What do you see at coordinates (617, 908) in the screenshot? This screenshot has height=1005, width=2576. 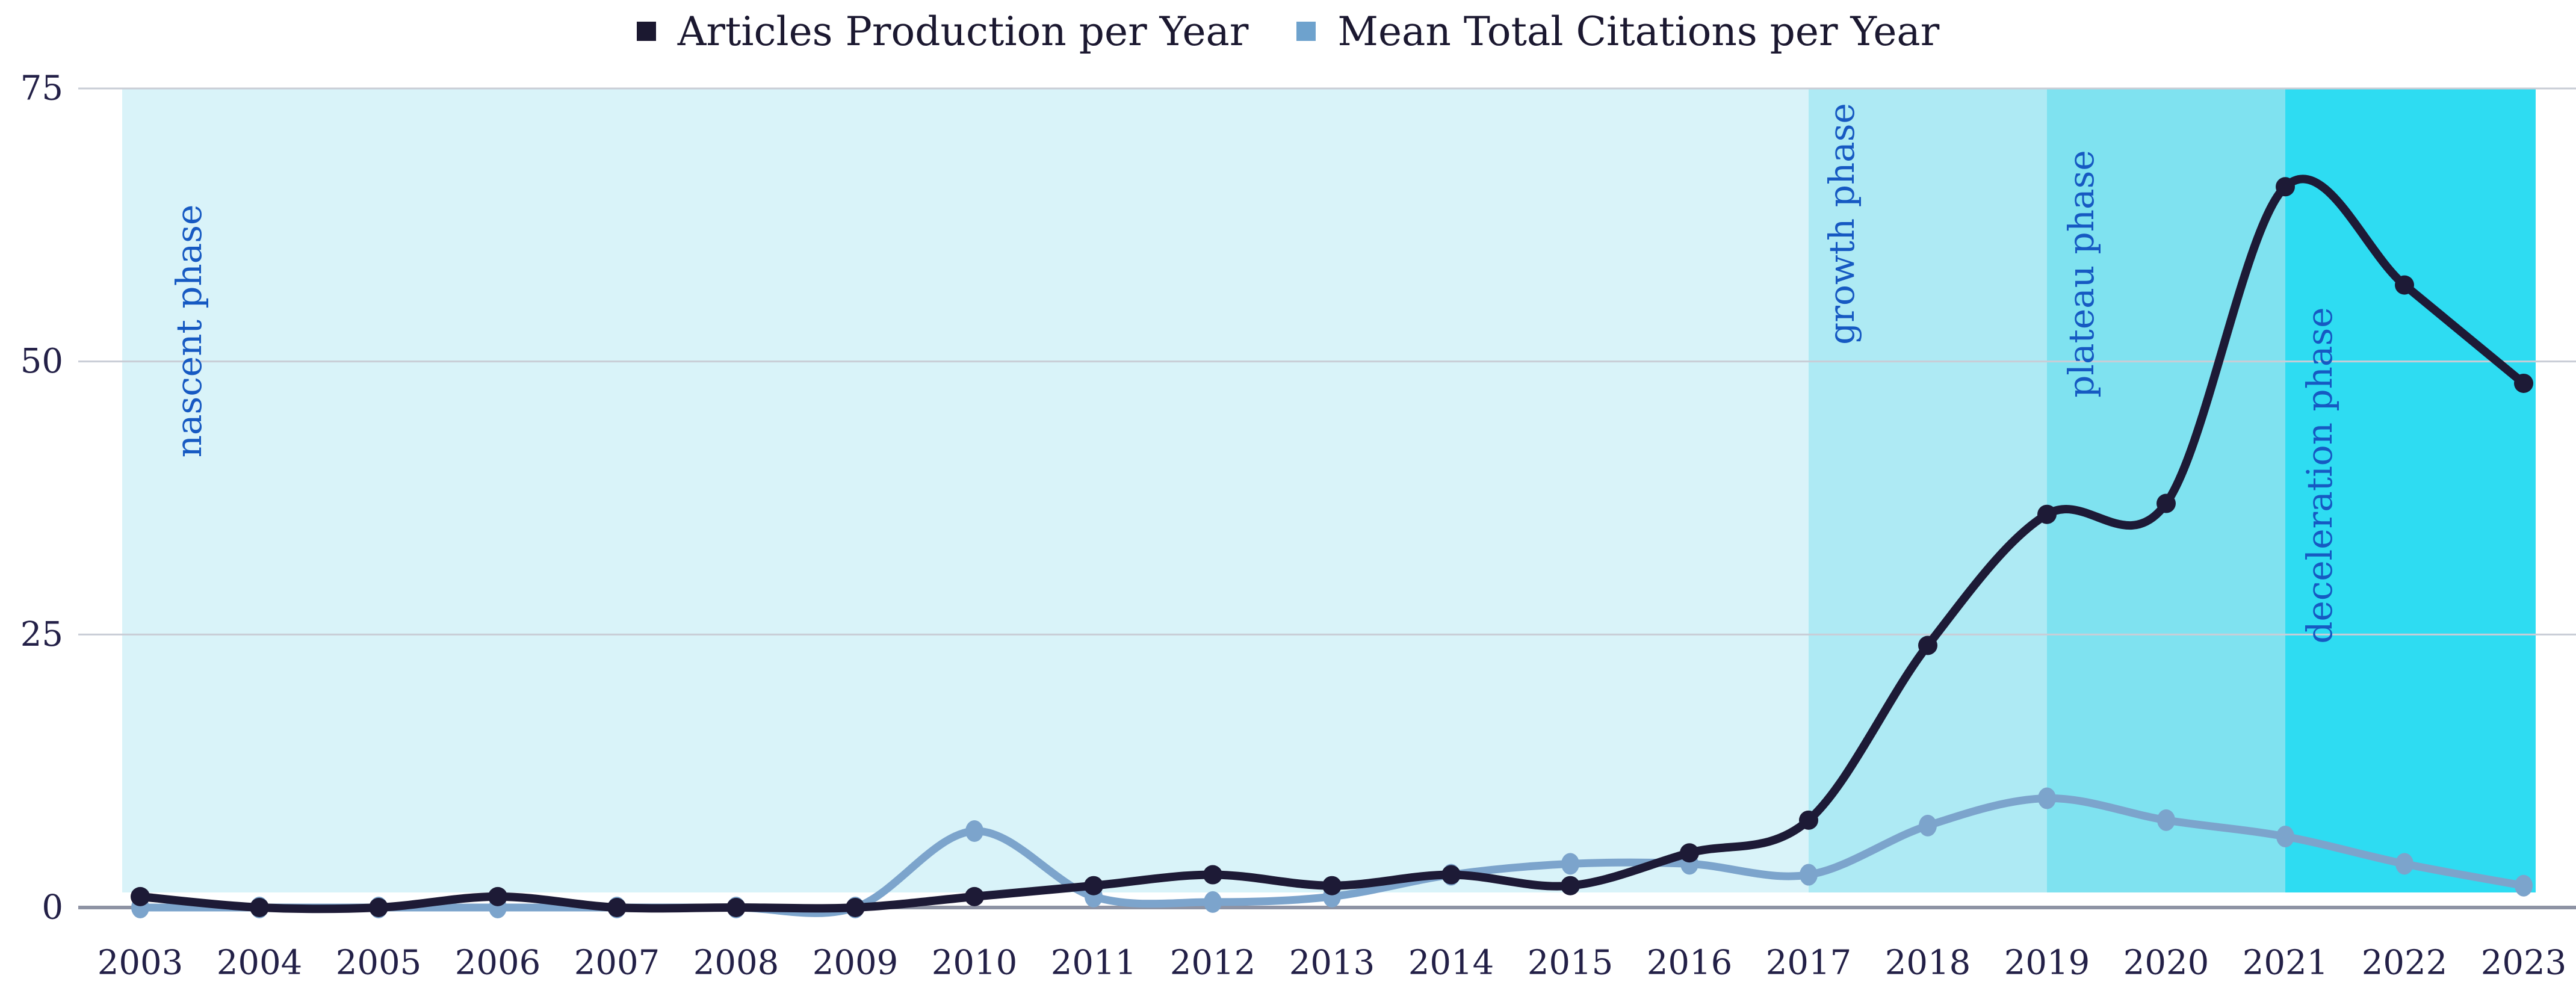 I see `articles-point-2007` at bounding box center [617, 908].